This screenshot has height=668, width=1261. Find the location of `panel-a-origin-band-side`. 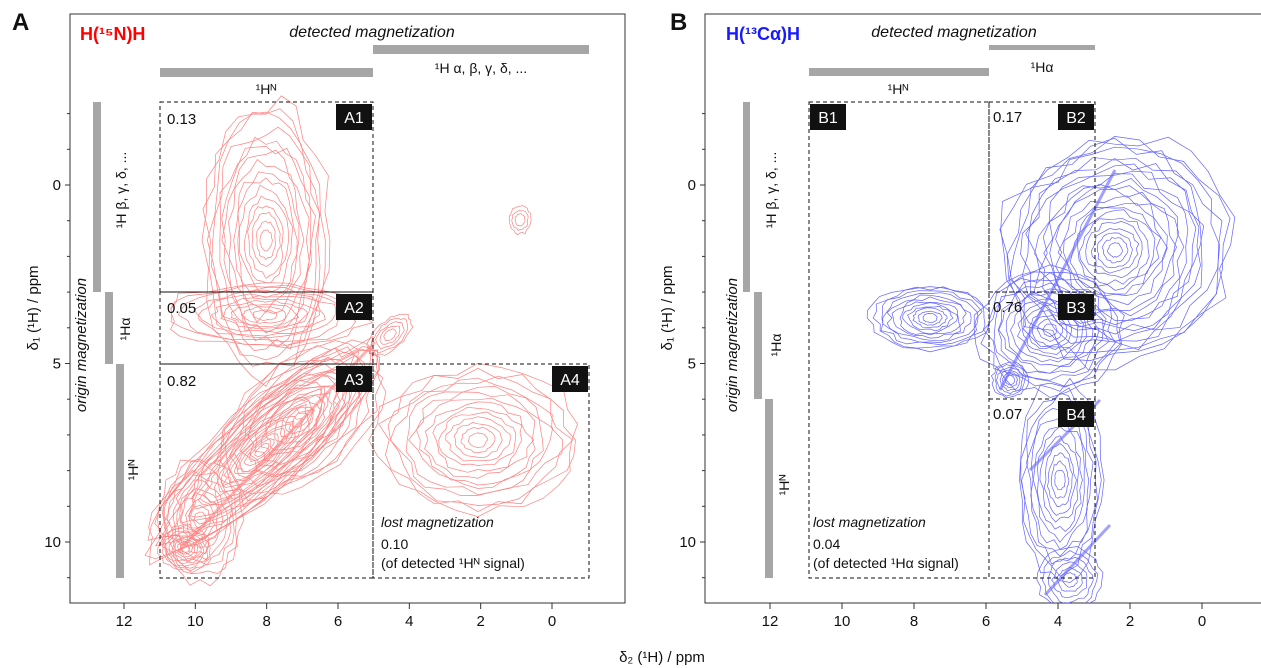

panel-a-origin-band-side is located at coordinates (97, 197).